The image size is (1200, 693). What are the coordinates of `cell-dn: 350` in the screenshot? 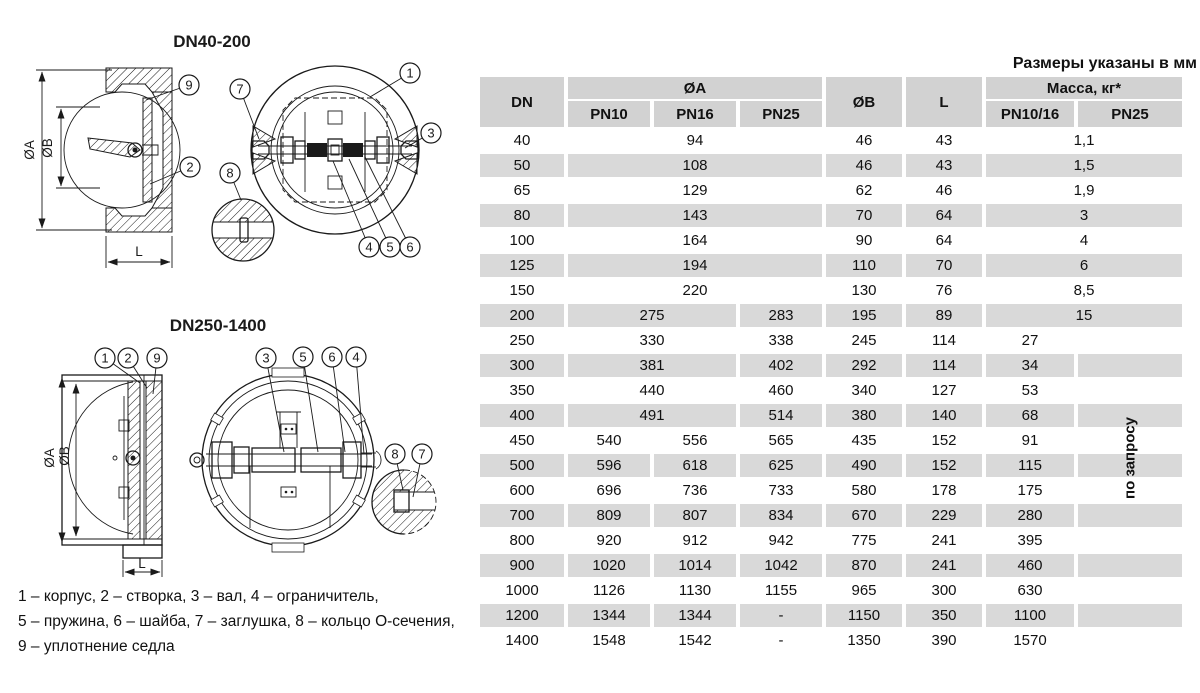 It's located at (522, 390).